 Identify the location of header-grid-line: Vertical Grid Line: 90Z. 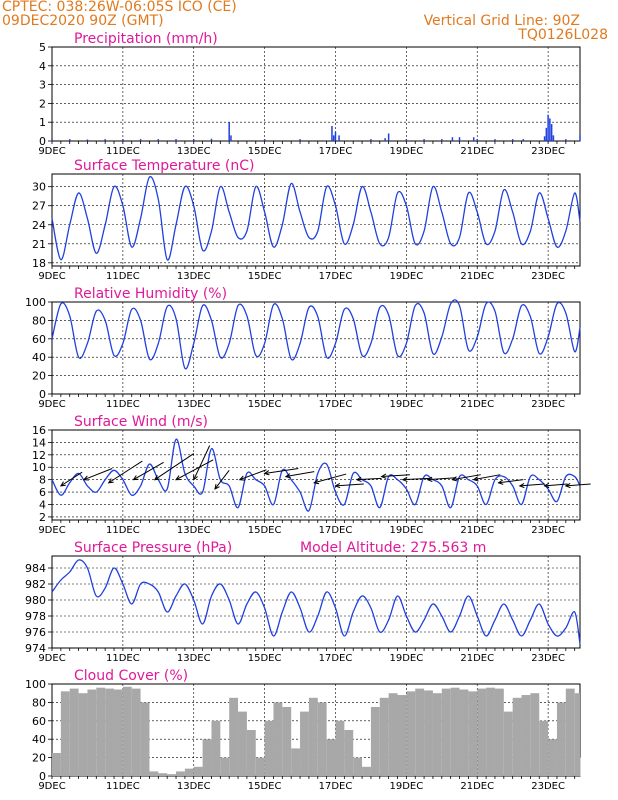
(501, 21).